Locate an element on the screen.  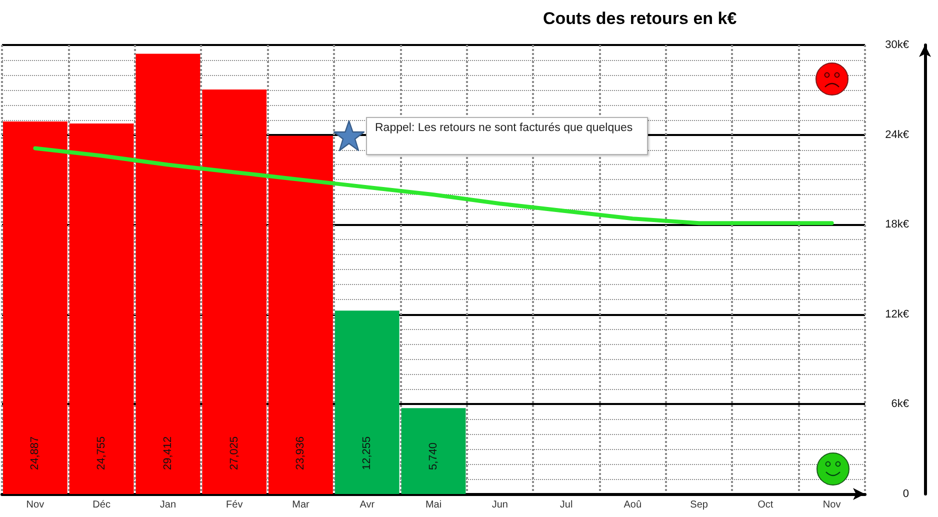
data-label: 29,412 is located at coordinates (168, 453).